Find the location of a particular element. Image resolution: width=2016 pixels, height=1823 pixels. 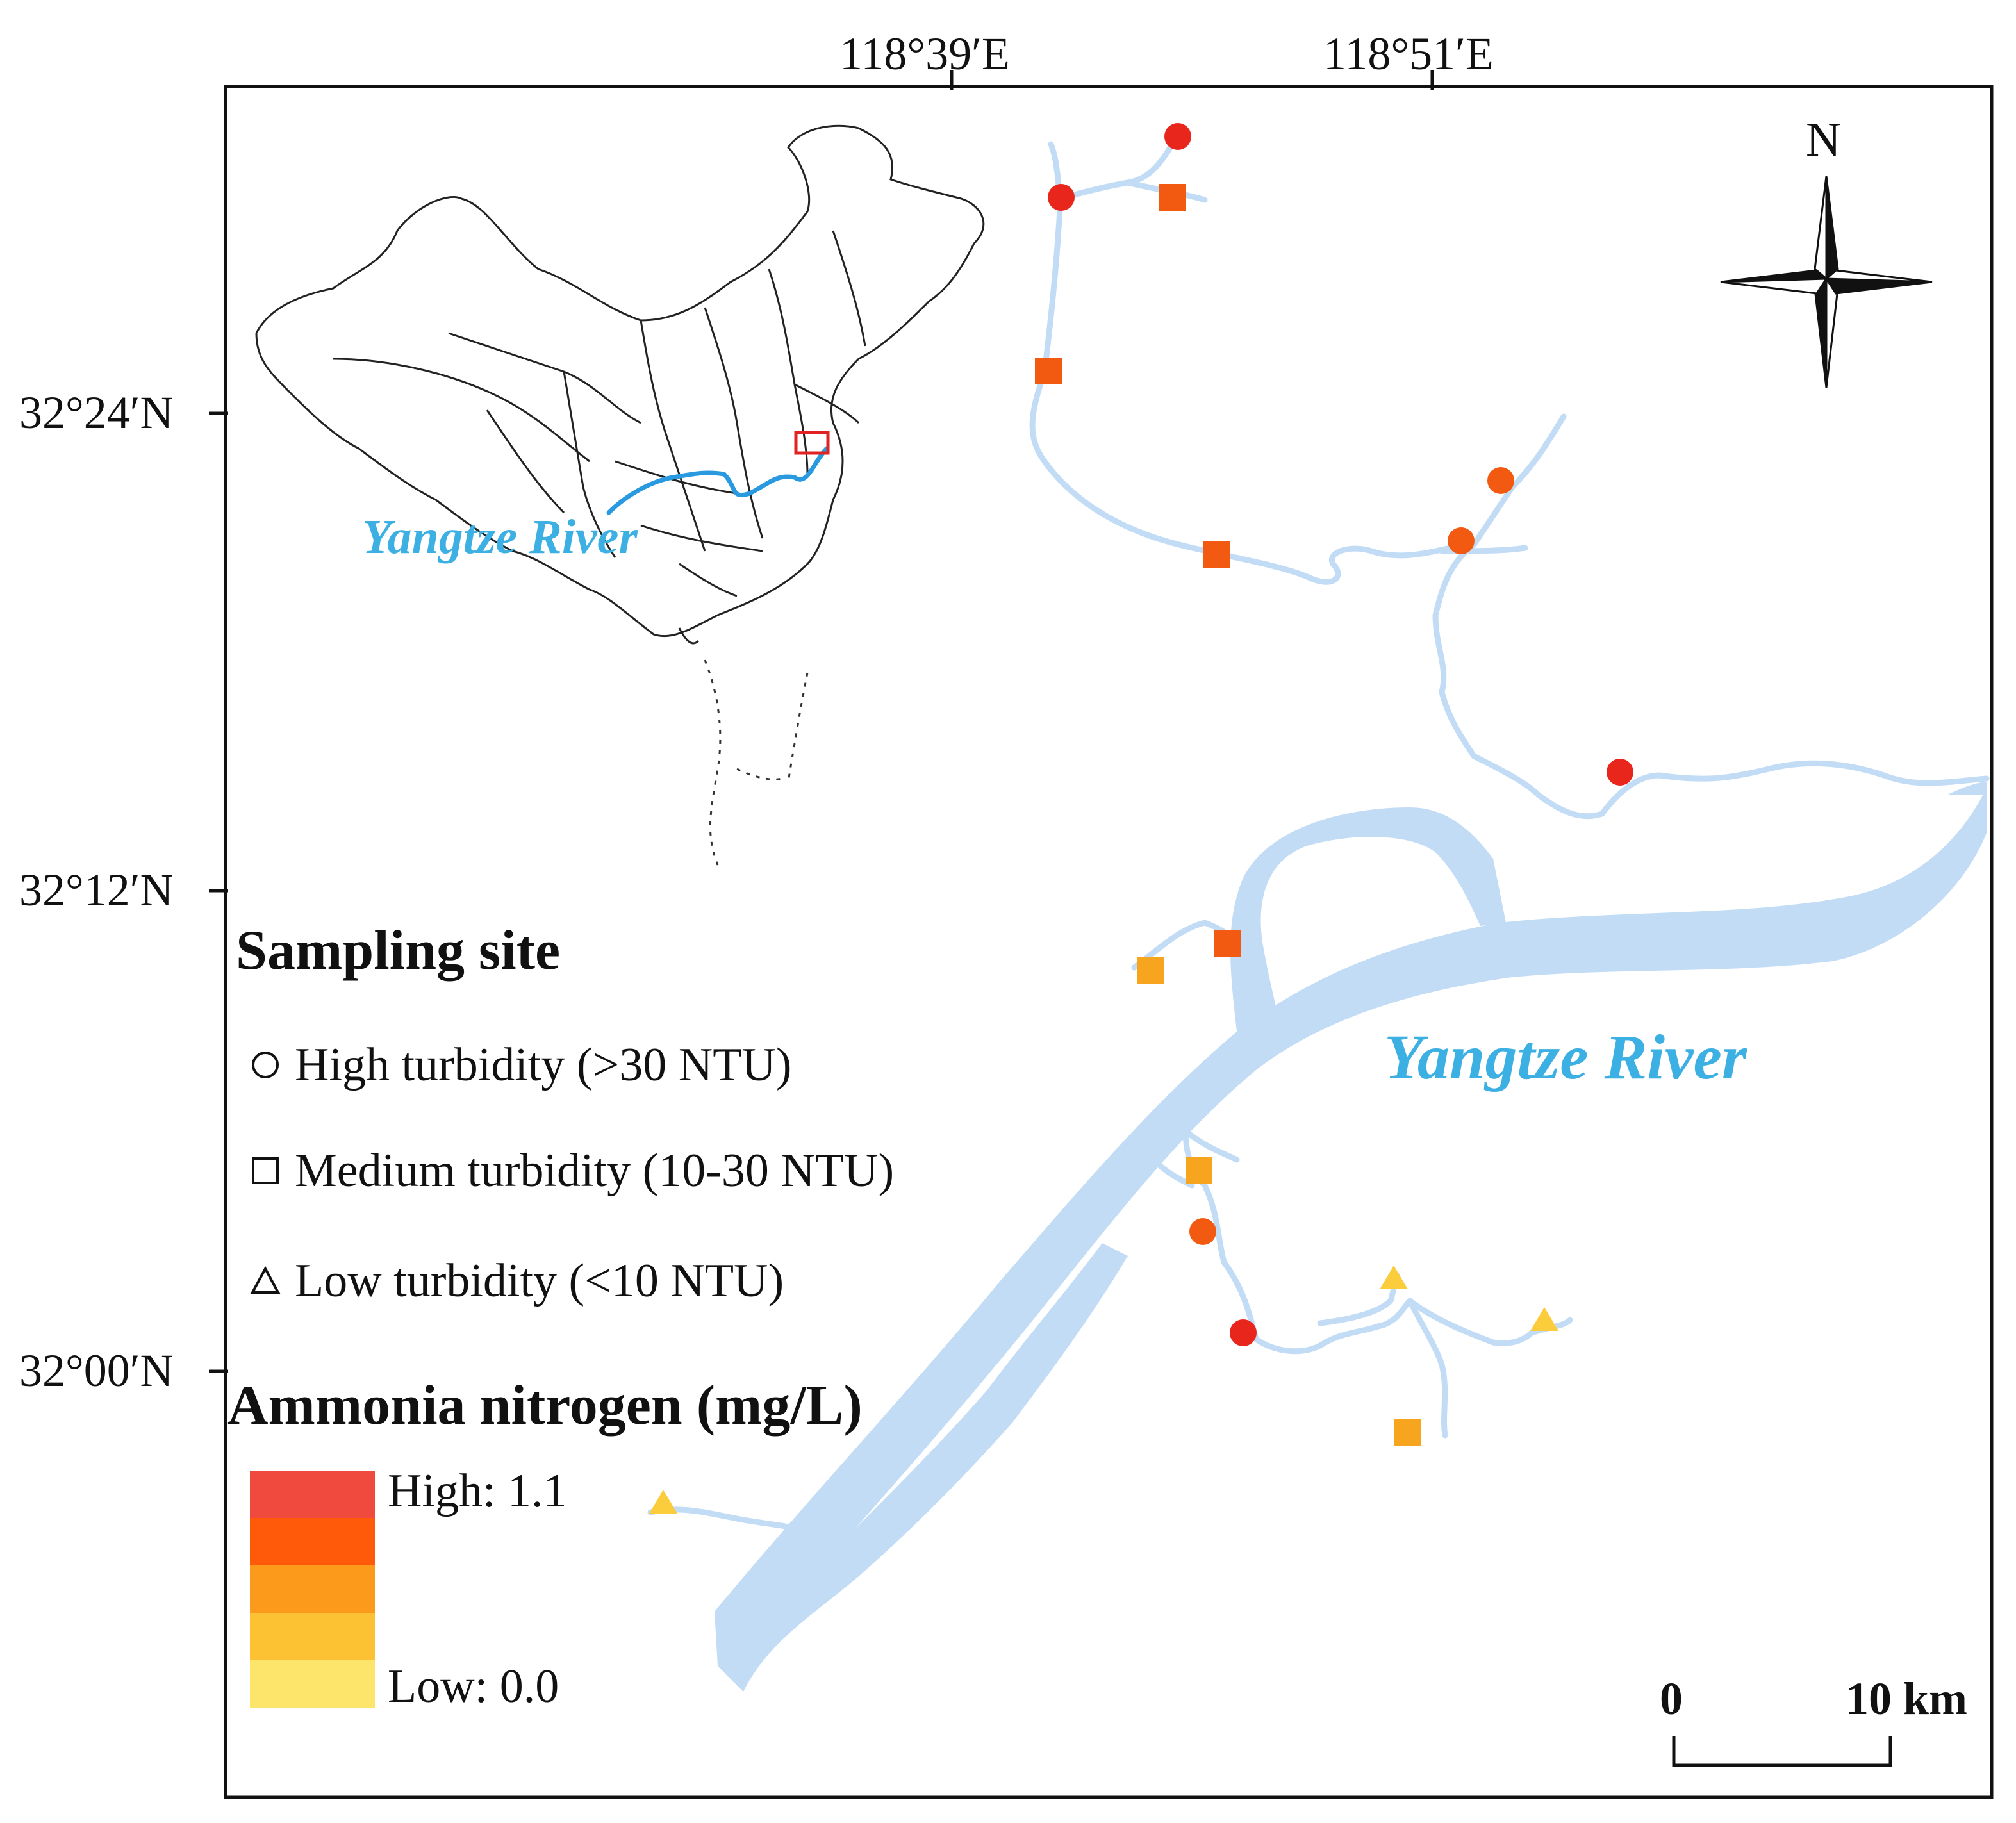

ramp-low-label: Low: 0.0 is located at coordinates (473, 1686).